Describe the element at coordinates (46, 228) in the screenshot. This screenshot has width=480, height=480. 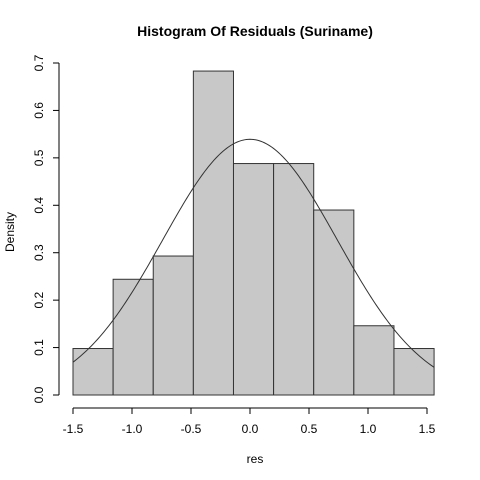
I see `y-axis: 0.0 0.1 0.2 0.3 0.4 0.5 0.6 0.7` at that location.